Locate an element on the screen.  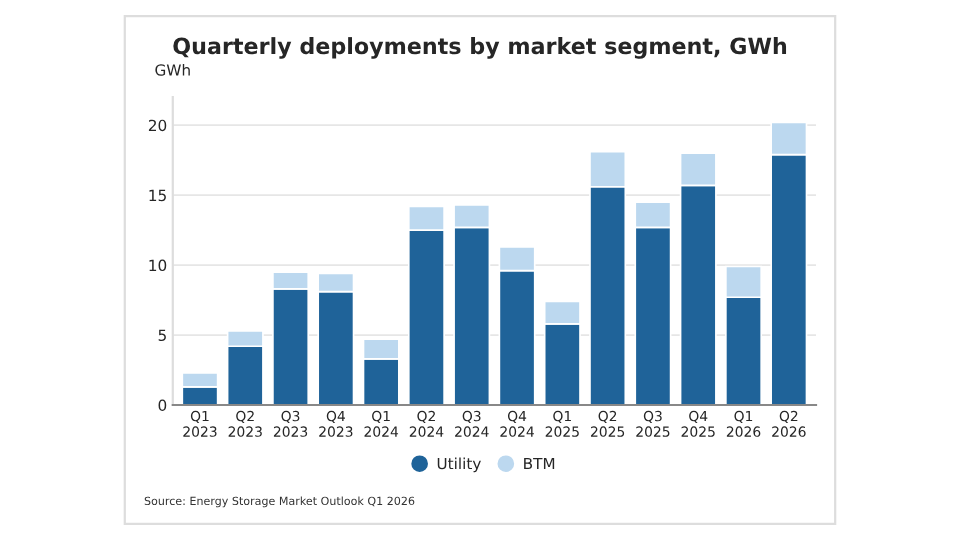
chart-title: Quarterly deployments by market segment, GWh is located at coordinates (480, 48).